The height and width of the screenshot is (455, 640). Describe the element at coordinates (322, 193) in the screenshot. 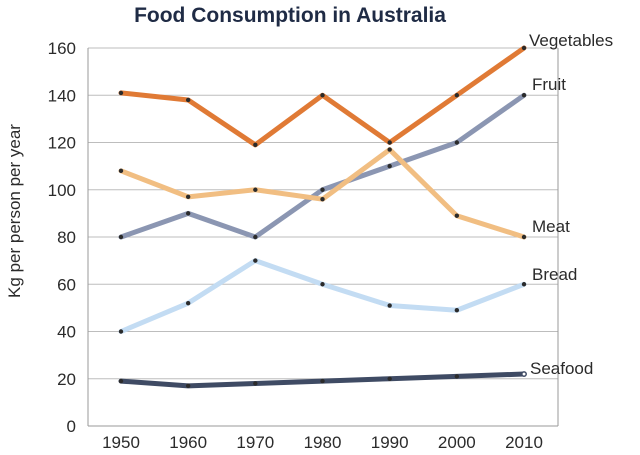

I see `series-line-meat` at that location.